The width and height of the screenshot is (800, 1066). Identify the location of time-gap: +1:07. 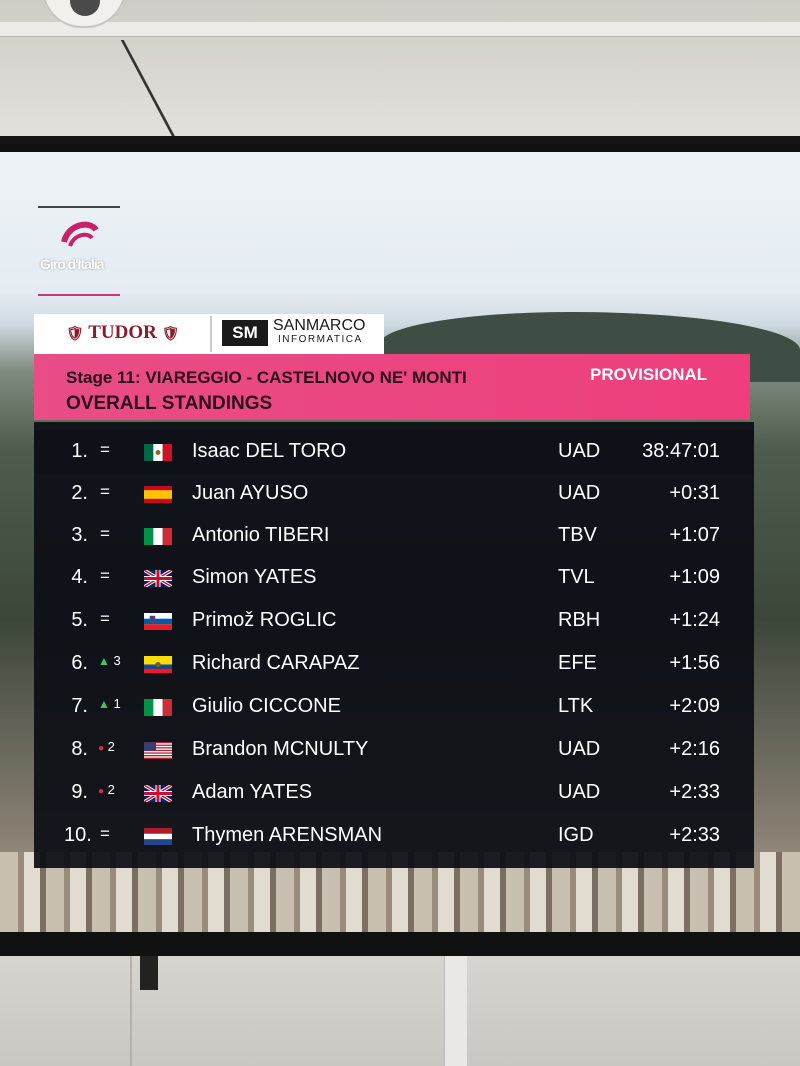
(694, 535).